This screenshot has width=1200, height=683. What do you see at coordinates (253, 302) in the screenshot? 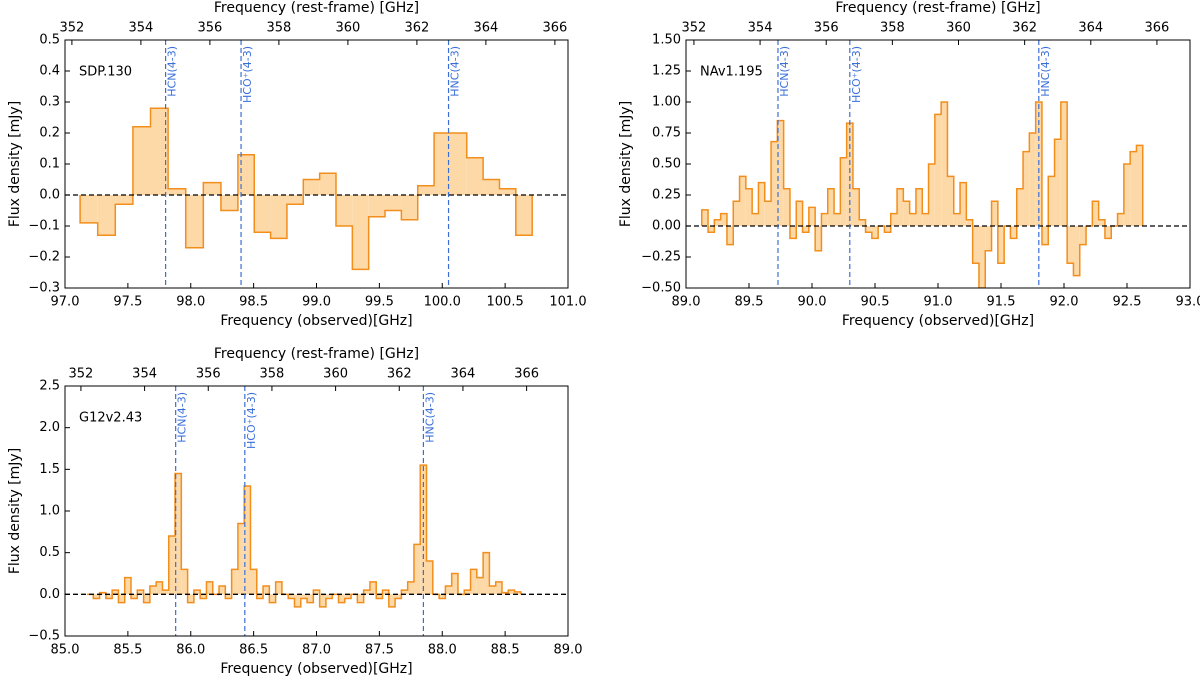
I see `x-tick-label: 98.5` at bounding box center [253, 302].